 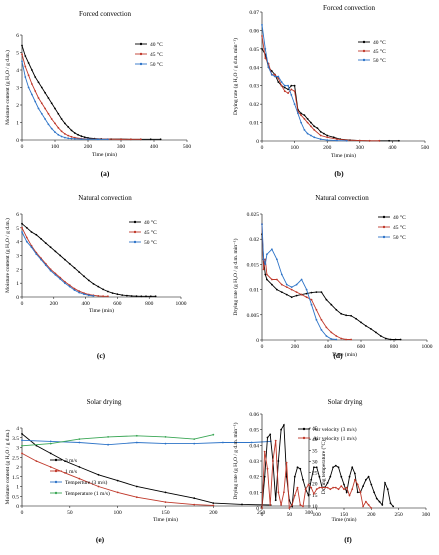 I want to click on y-tick-label: 0.03, so click(x=254, y=87).